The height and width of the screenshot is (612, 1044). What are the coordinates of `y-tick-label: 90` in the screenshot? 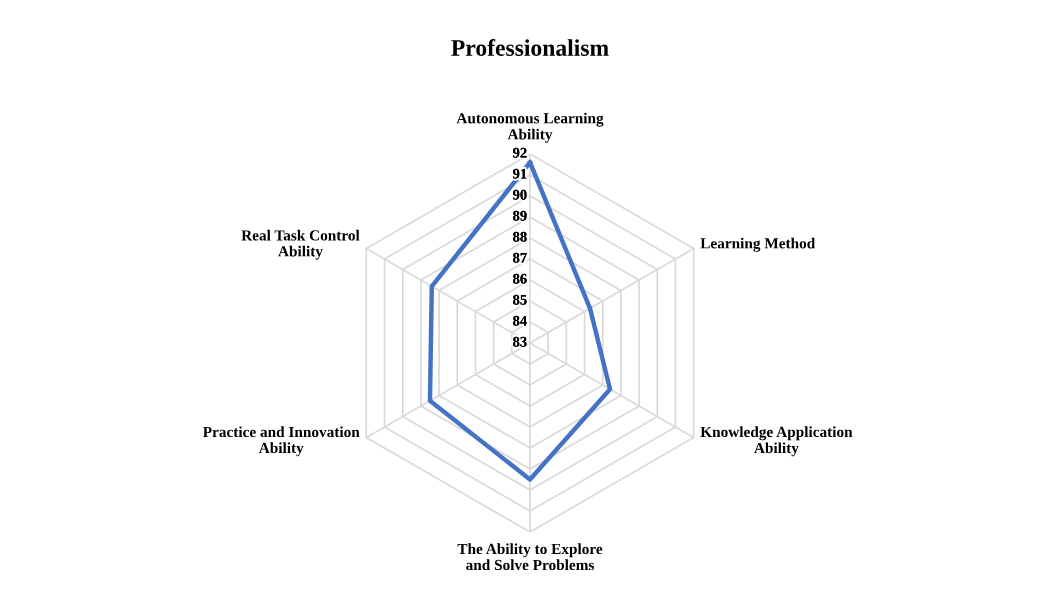 It's located at (519, 194).